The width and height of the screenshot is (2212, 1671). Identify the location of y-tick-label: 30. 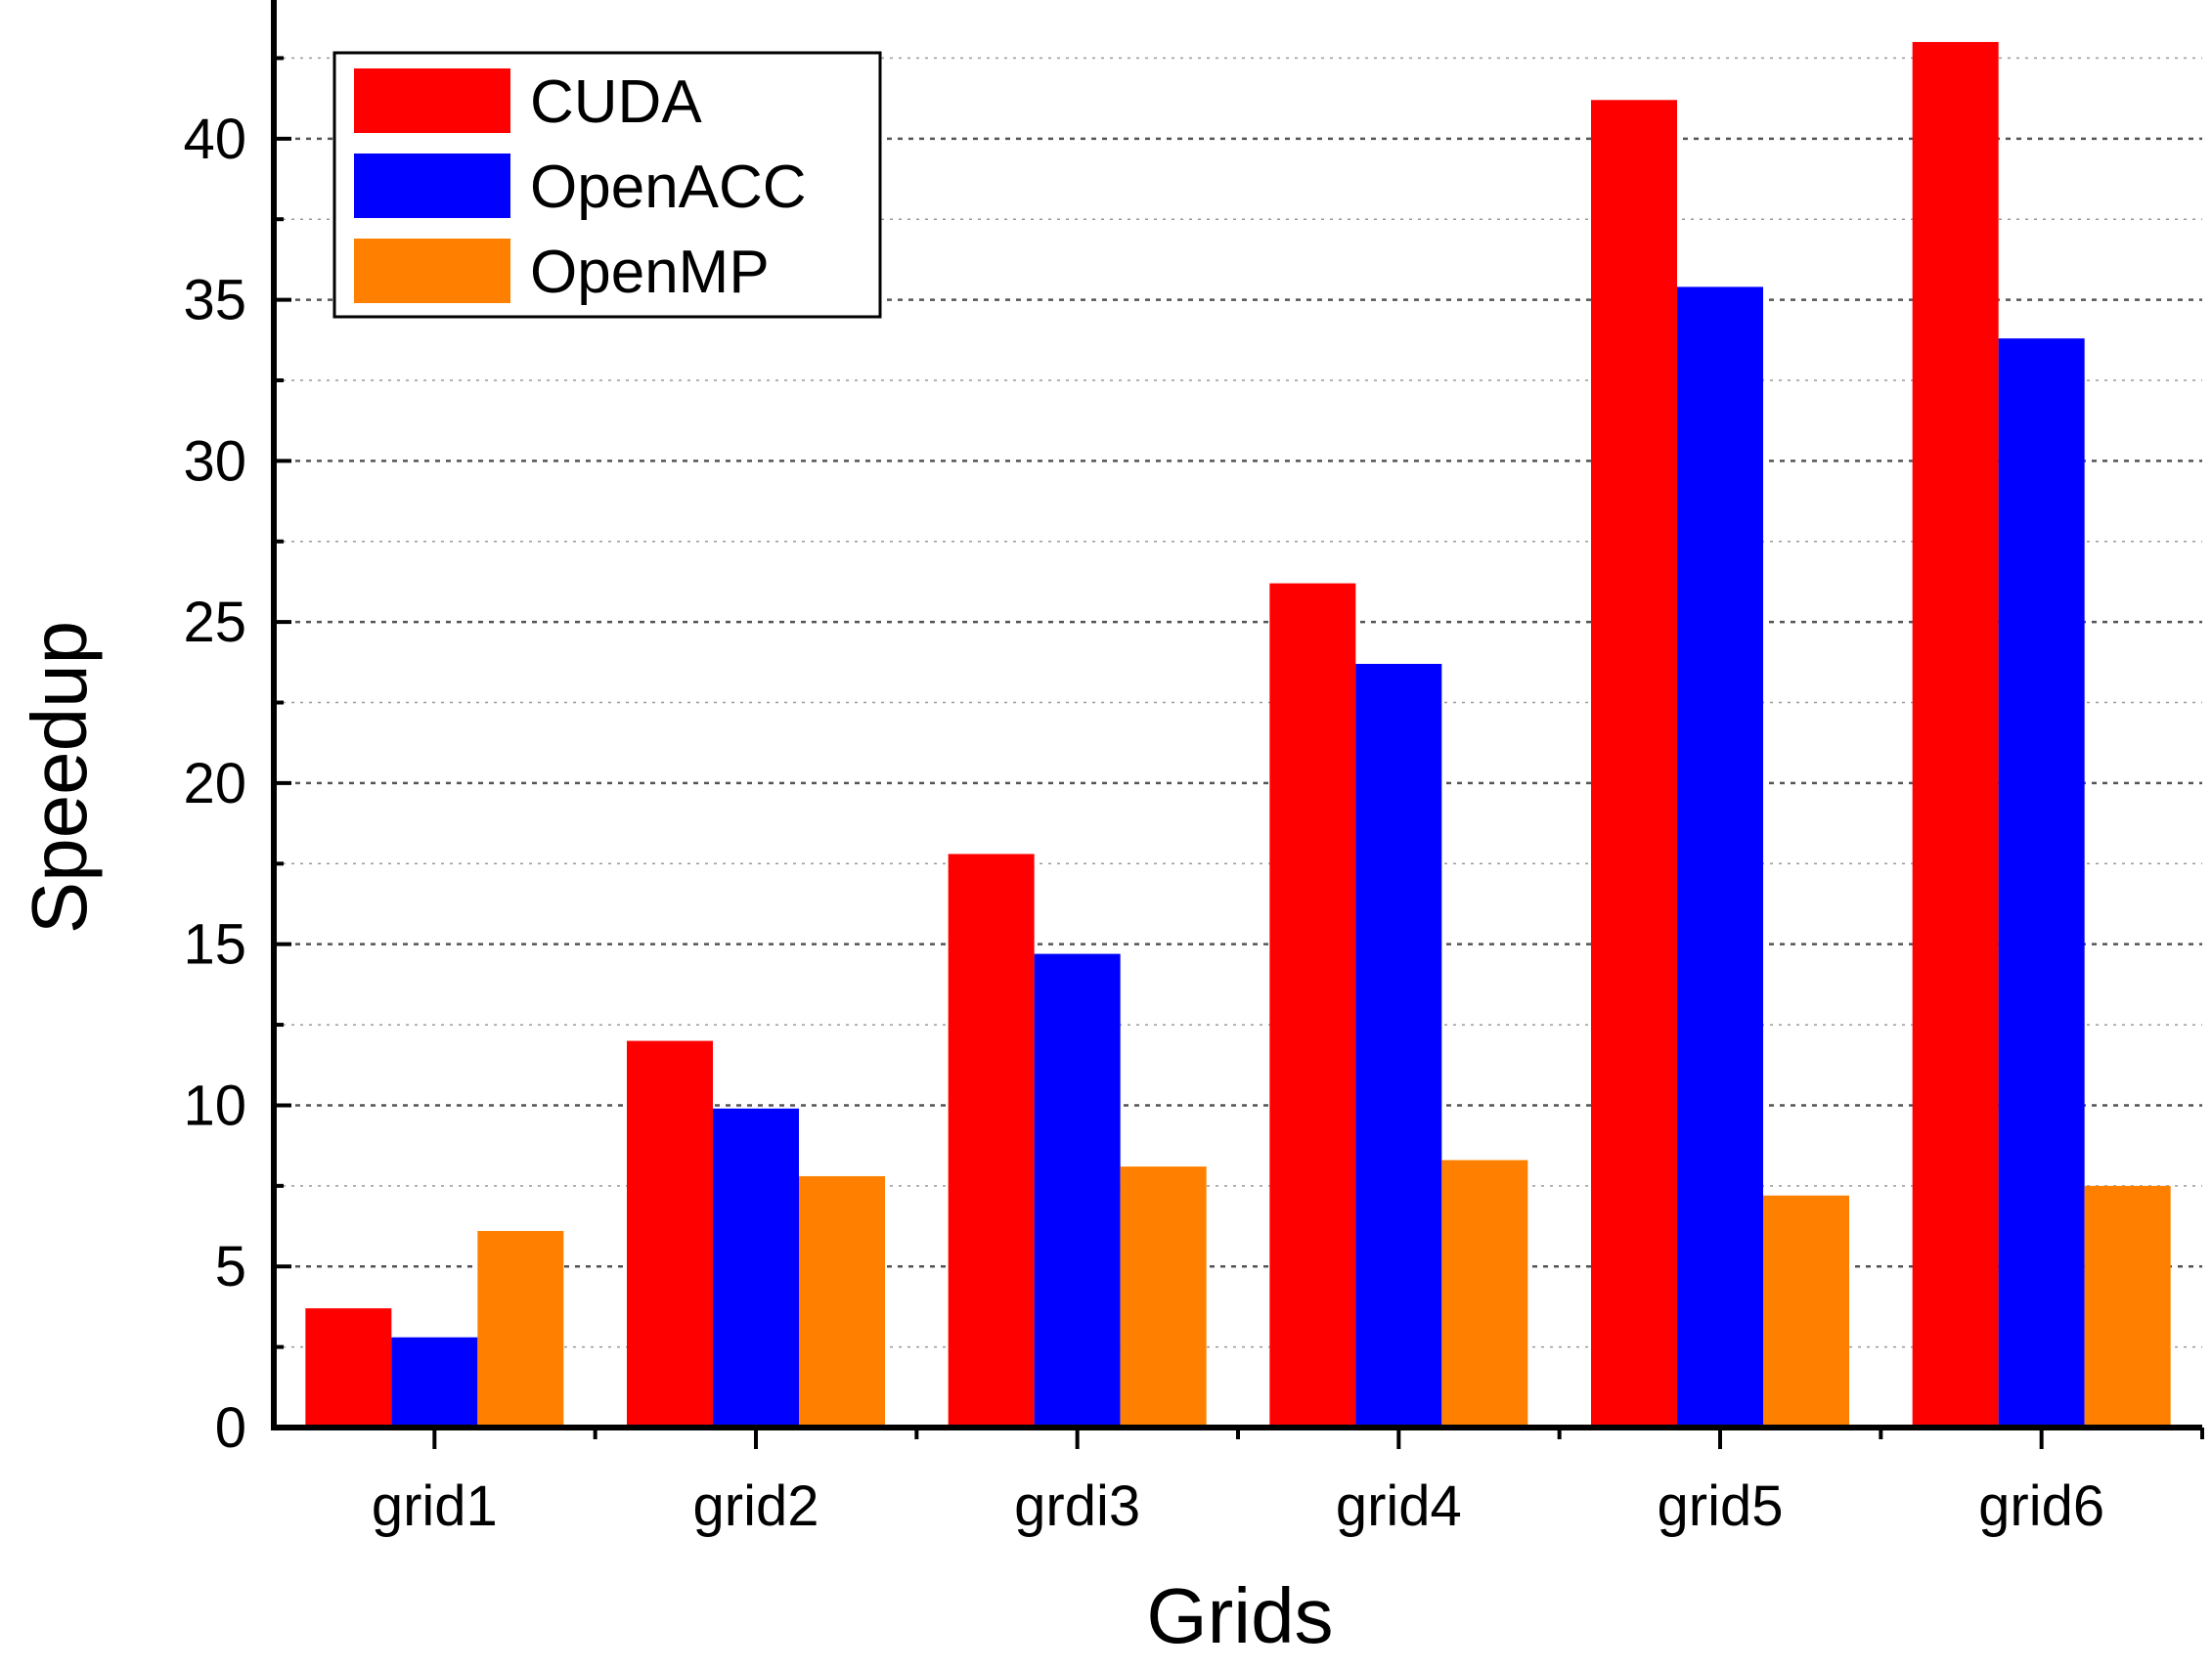
(214, 461).